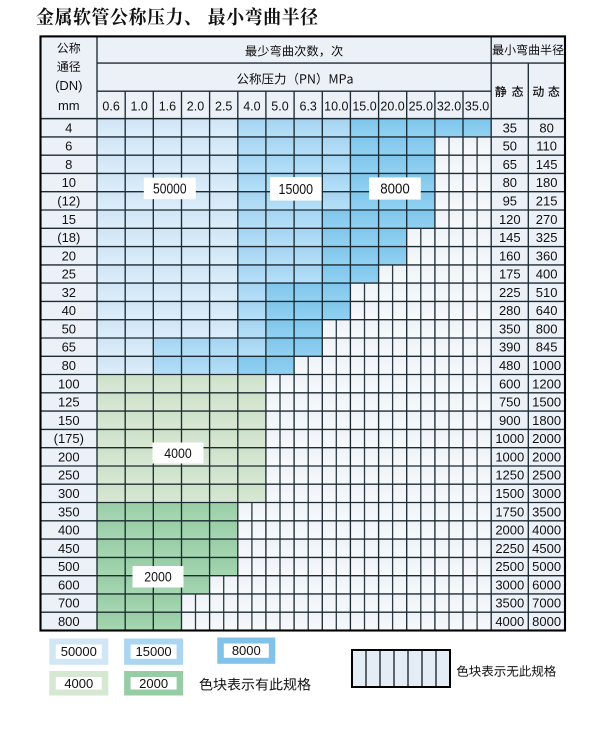 The image size is (600, 748). Describe the element at coordinates (364, 106) in the screenshot. I see `svg-text: 15.0` at that location.